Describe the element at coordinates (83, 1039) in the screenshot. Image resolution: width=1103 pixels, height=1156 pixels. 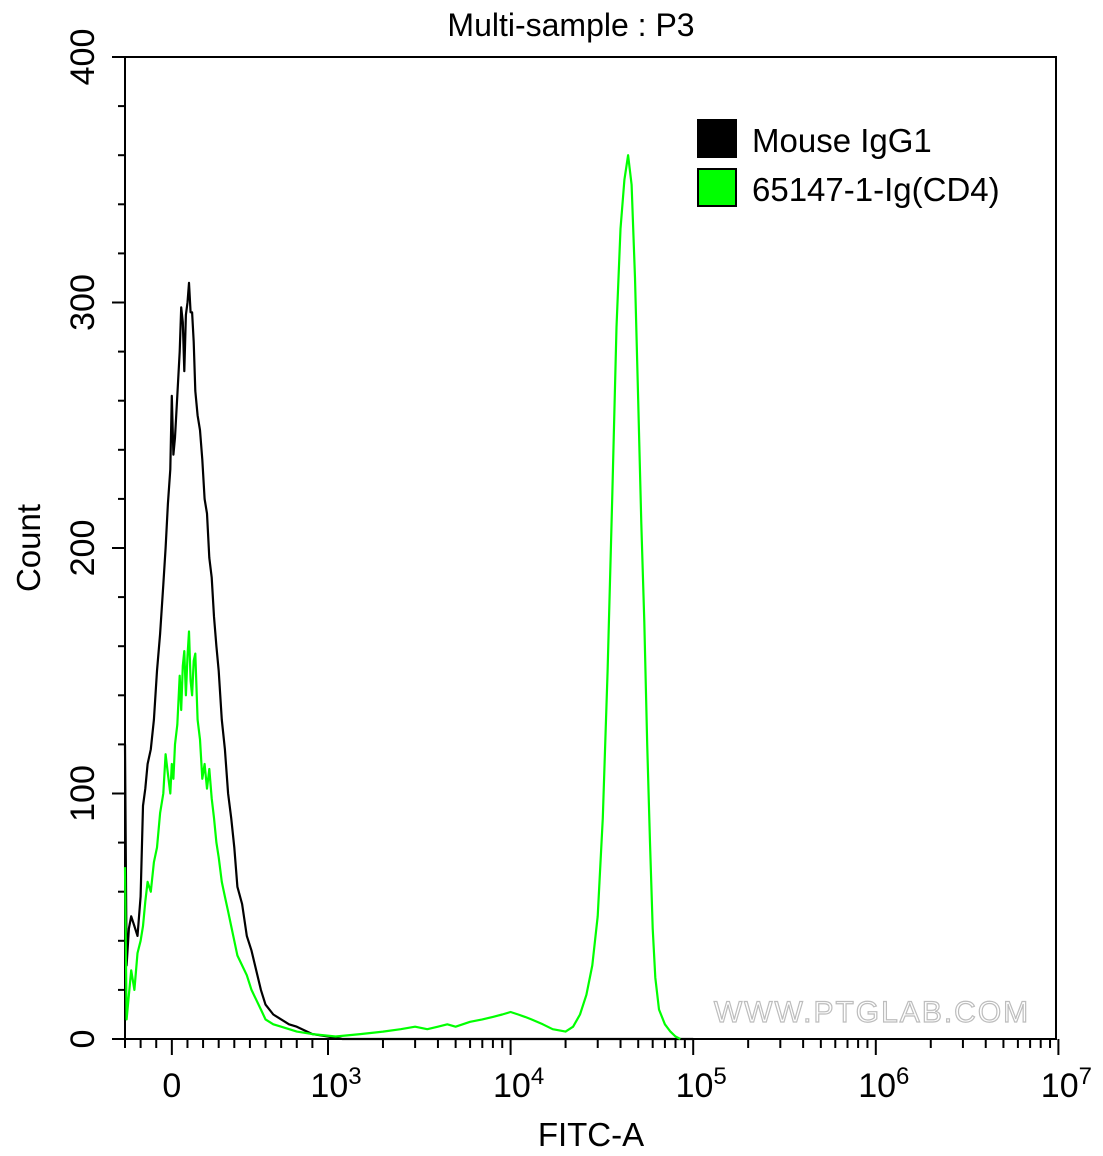
I see `y-tick-label: 0` at that location.